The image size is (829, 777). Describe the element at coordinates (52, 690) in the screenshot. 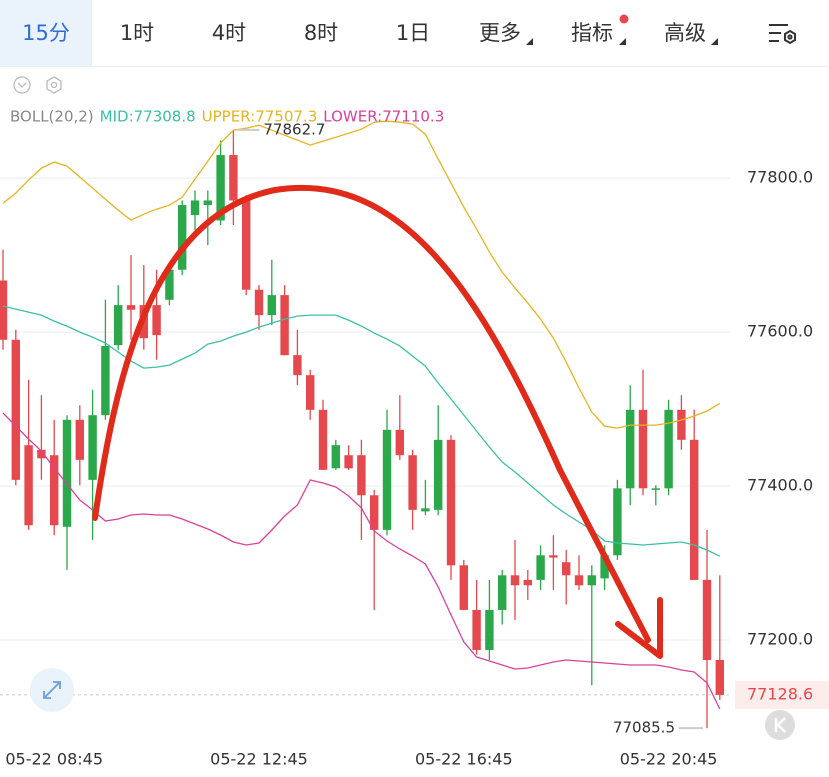

I see `expand-icon` at that location.